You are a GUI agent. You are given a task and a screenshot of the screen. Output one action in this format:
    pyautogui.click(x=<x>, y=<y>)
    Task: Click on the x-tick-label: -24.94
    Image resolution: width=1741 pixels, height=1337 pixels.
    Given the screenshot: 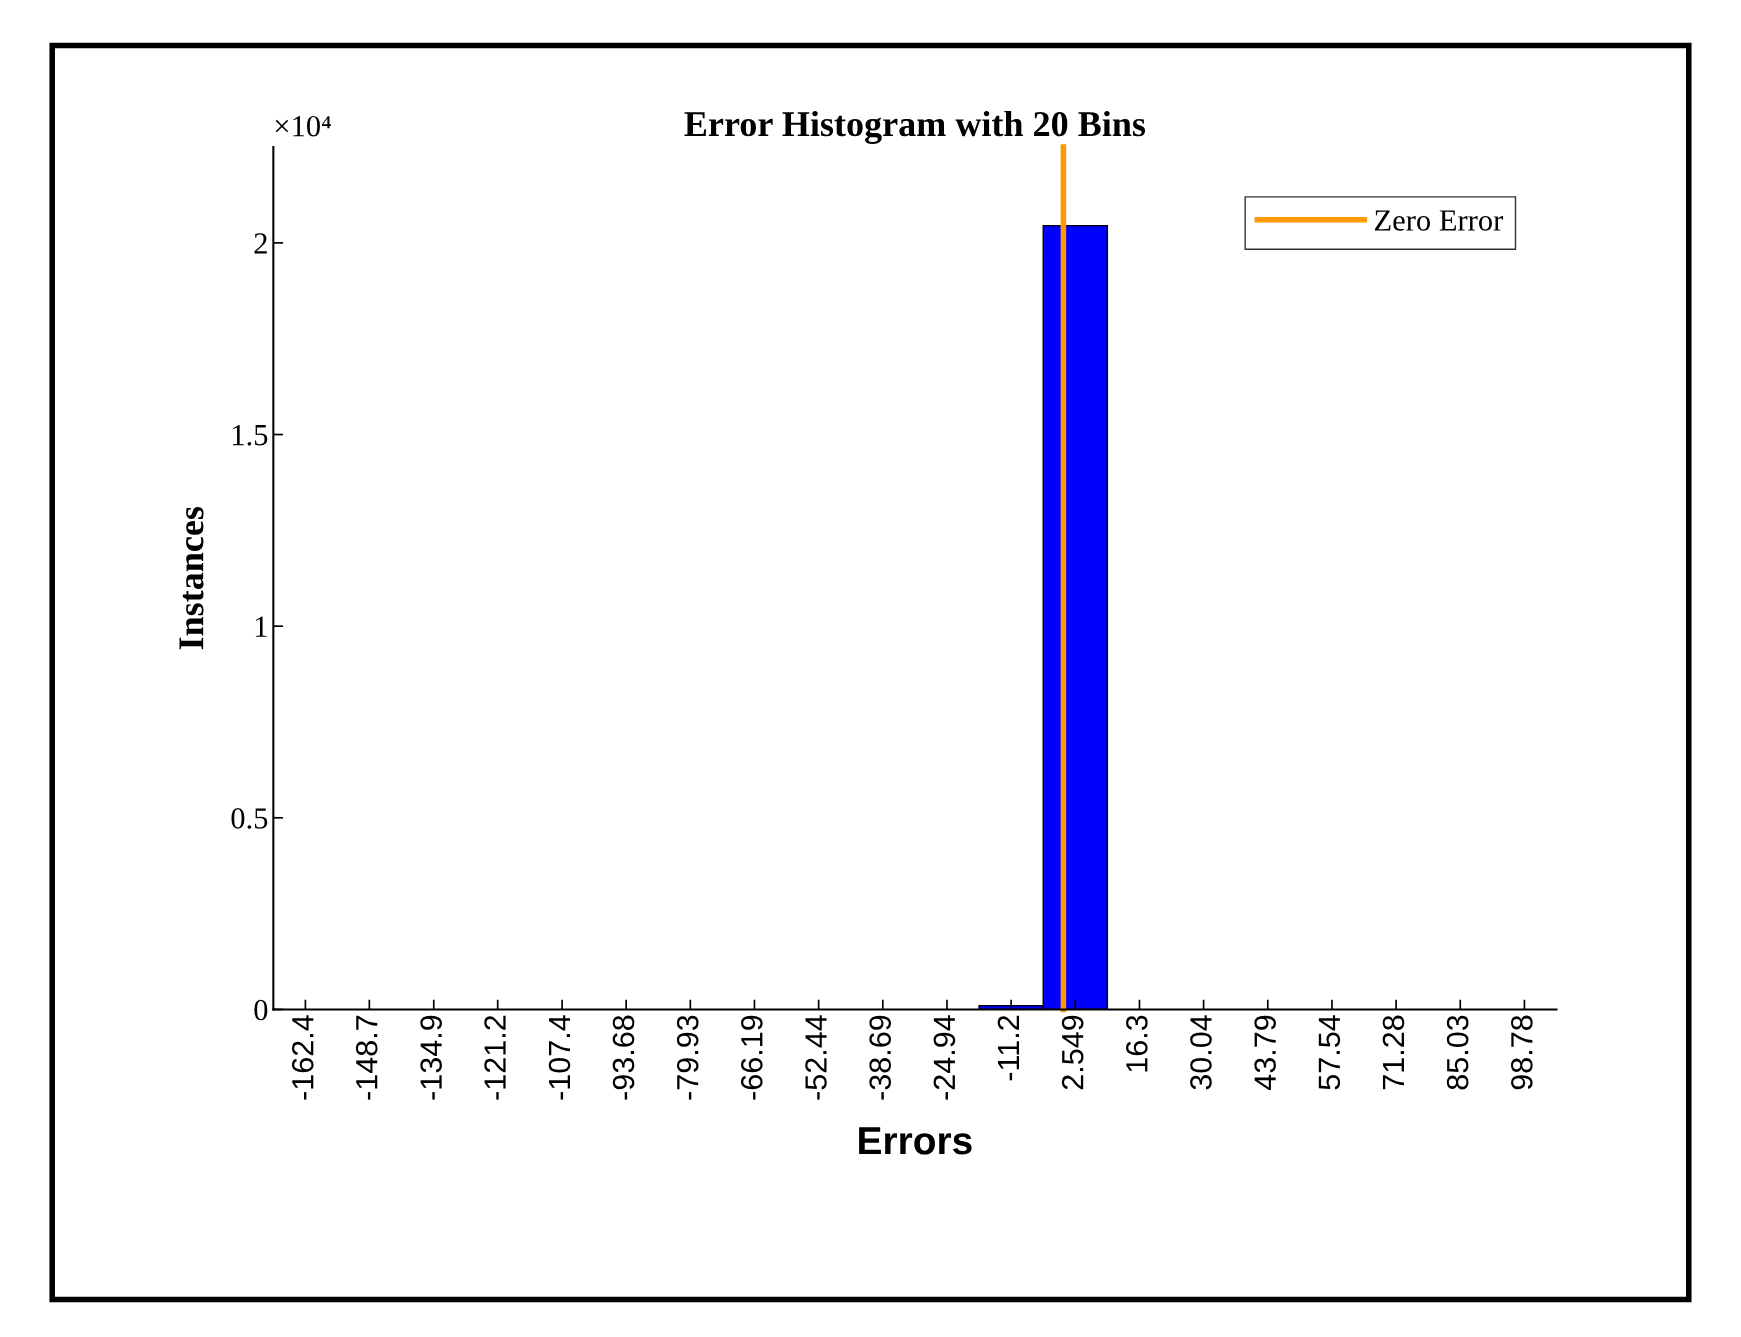 What is the action you would take?
    pyautogui.click(x=944, y=1057)
    